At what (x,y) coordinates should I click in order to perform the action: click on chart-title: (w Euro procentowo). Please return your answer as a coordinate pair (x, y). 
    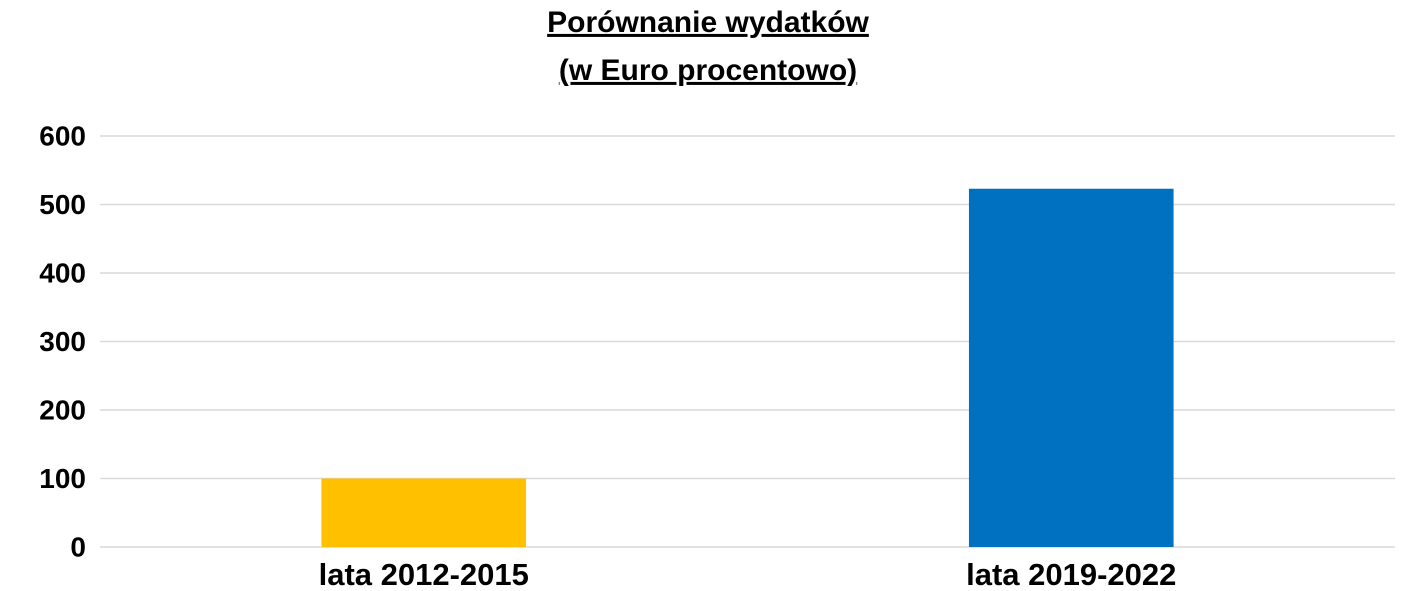
    Looking at the image, I should click on (708, 70).